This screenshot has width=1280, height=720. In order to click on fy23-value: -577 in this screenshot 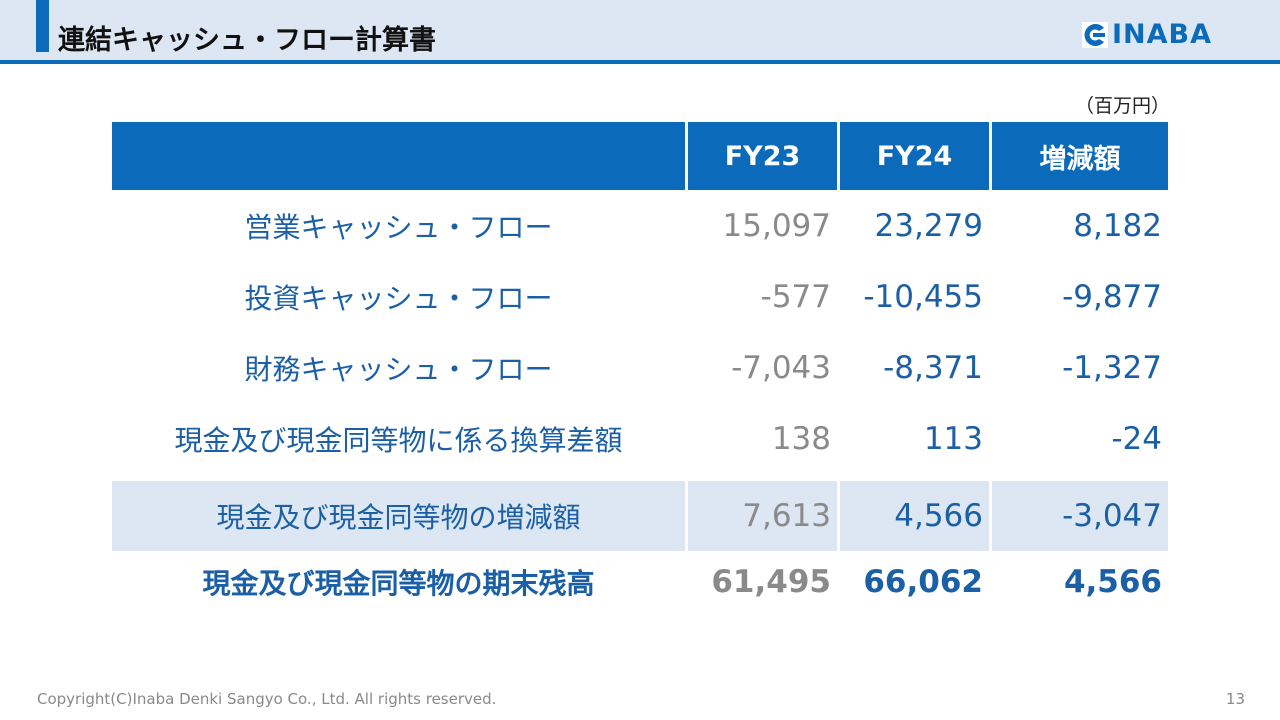, I will do `click(795, 297)`.